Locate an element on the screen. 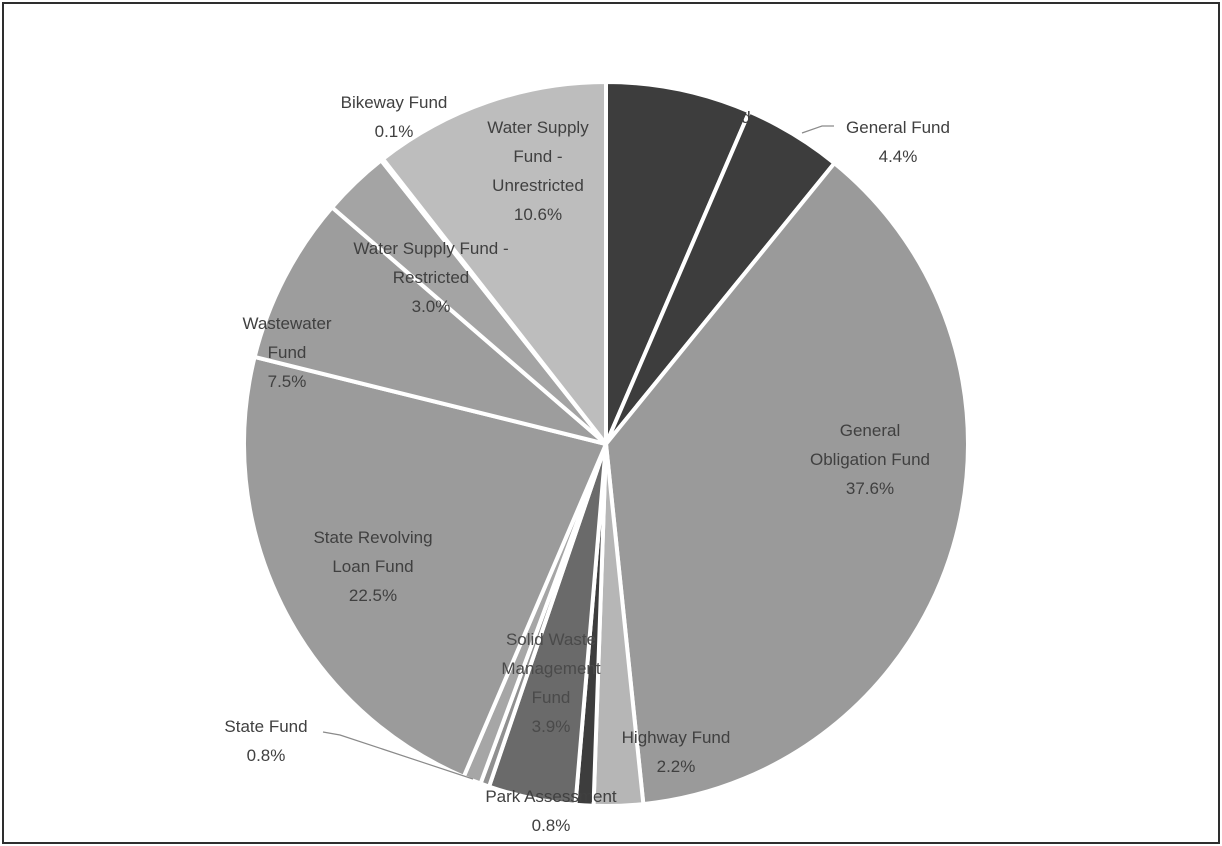  pie-slice-water-supply-fund-unrestricted is located at coordinates (494, 263).